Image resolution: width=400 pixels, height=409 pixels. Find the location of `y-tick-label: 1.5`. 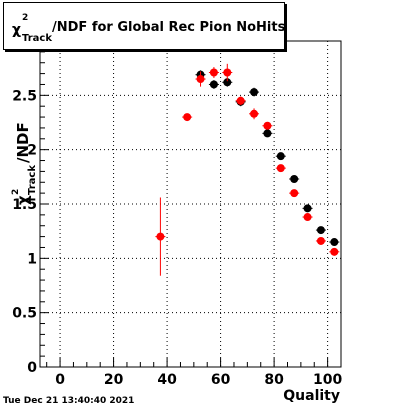

y-tick-label: 1.5 is located at coordinates (24, 205).